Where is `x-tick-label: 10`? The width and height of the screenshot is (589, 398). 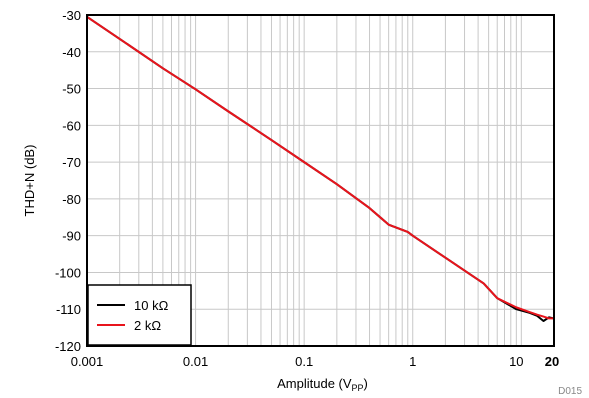
x-tick-label: 10 is located at coordinates (516, 361).